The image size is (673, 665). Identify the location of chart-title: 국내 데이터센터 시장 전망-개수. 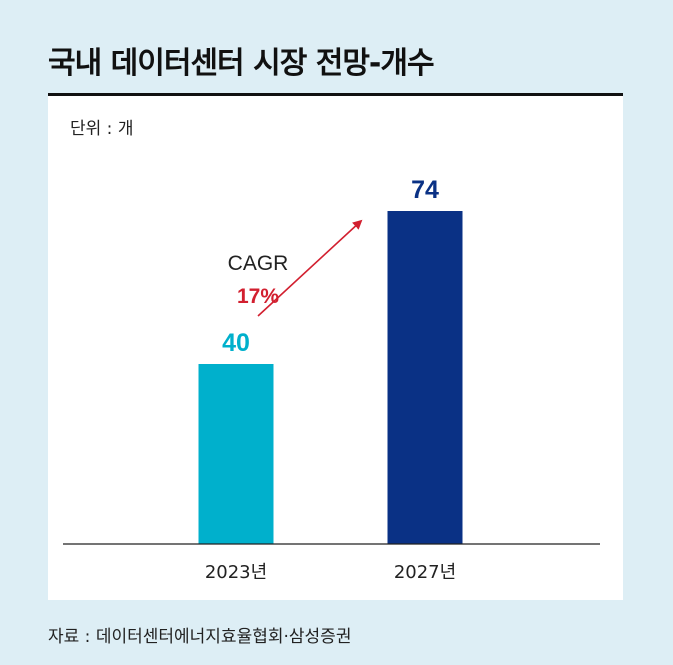
(241, 63).